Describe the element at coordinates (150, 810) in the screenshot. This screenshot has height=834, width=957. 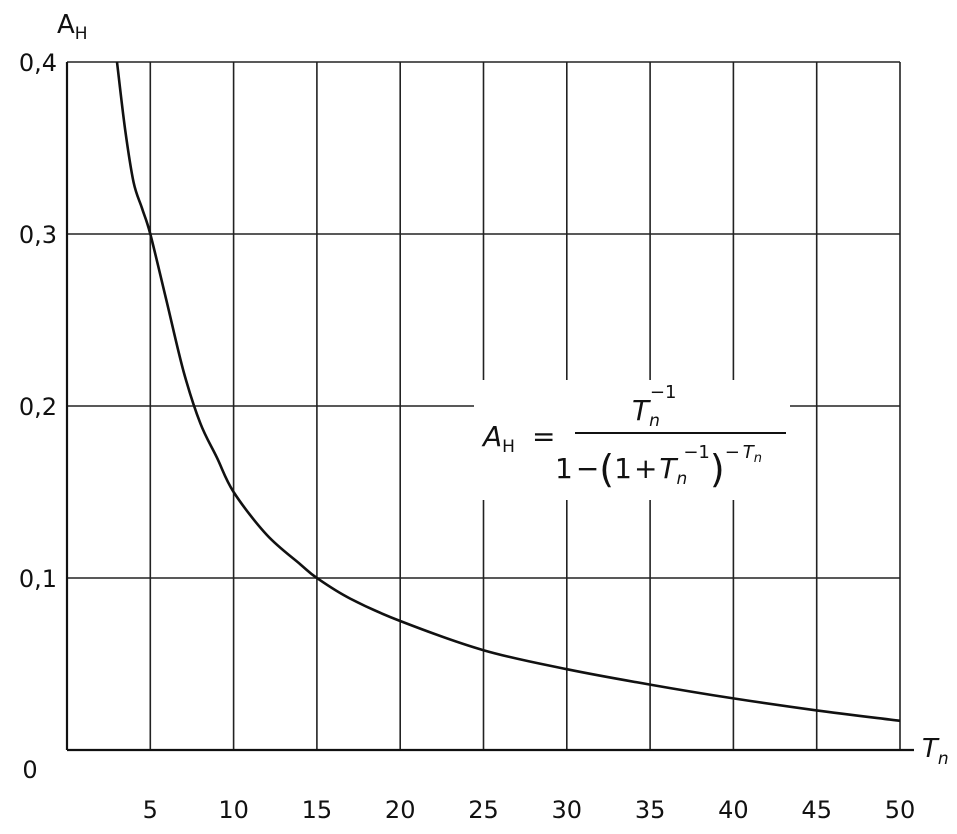
I see `x-tick-label: 5` at that location.